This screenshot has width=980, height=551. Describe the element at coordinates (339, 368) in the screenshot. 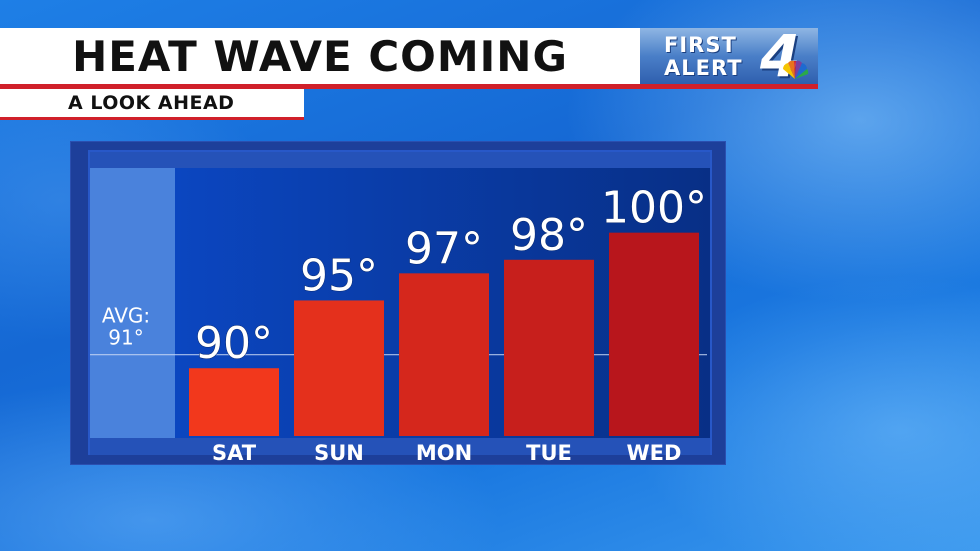

I see `bar-sun` at that location.